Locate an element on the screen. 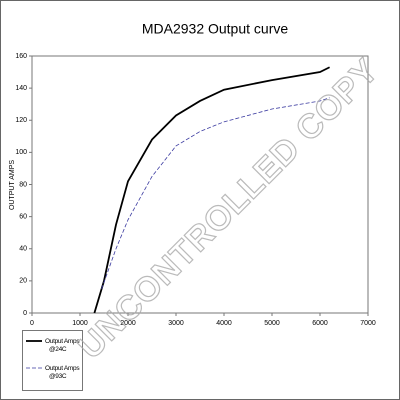 This screenshot has height=400, width=400. x-tick-label: 7000 is located at coordinates (368, 323).